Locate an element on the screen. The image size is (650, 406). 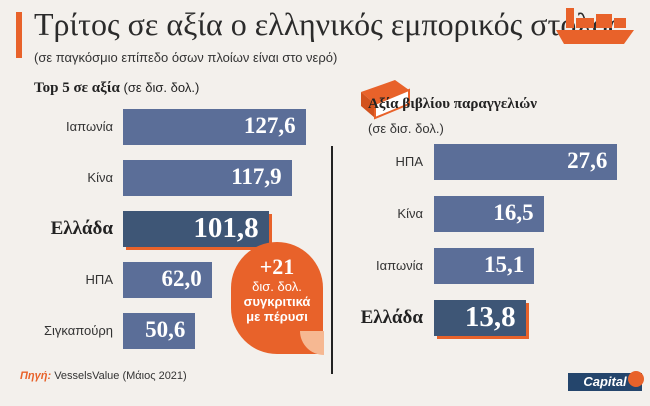
left-heading-text: Top 5 σε αξία is located at coordinates (77, 88).